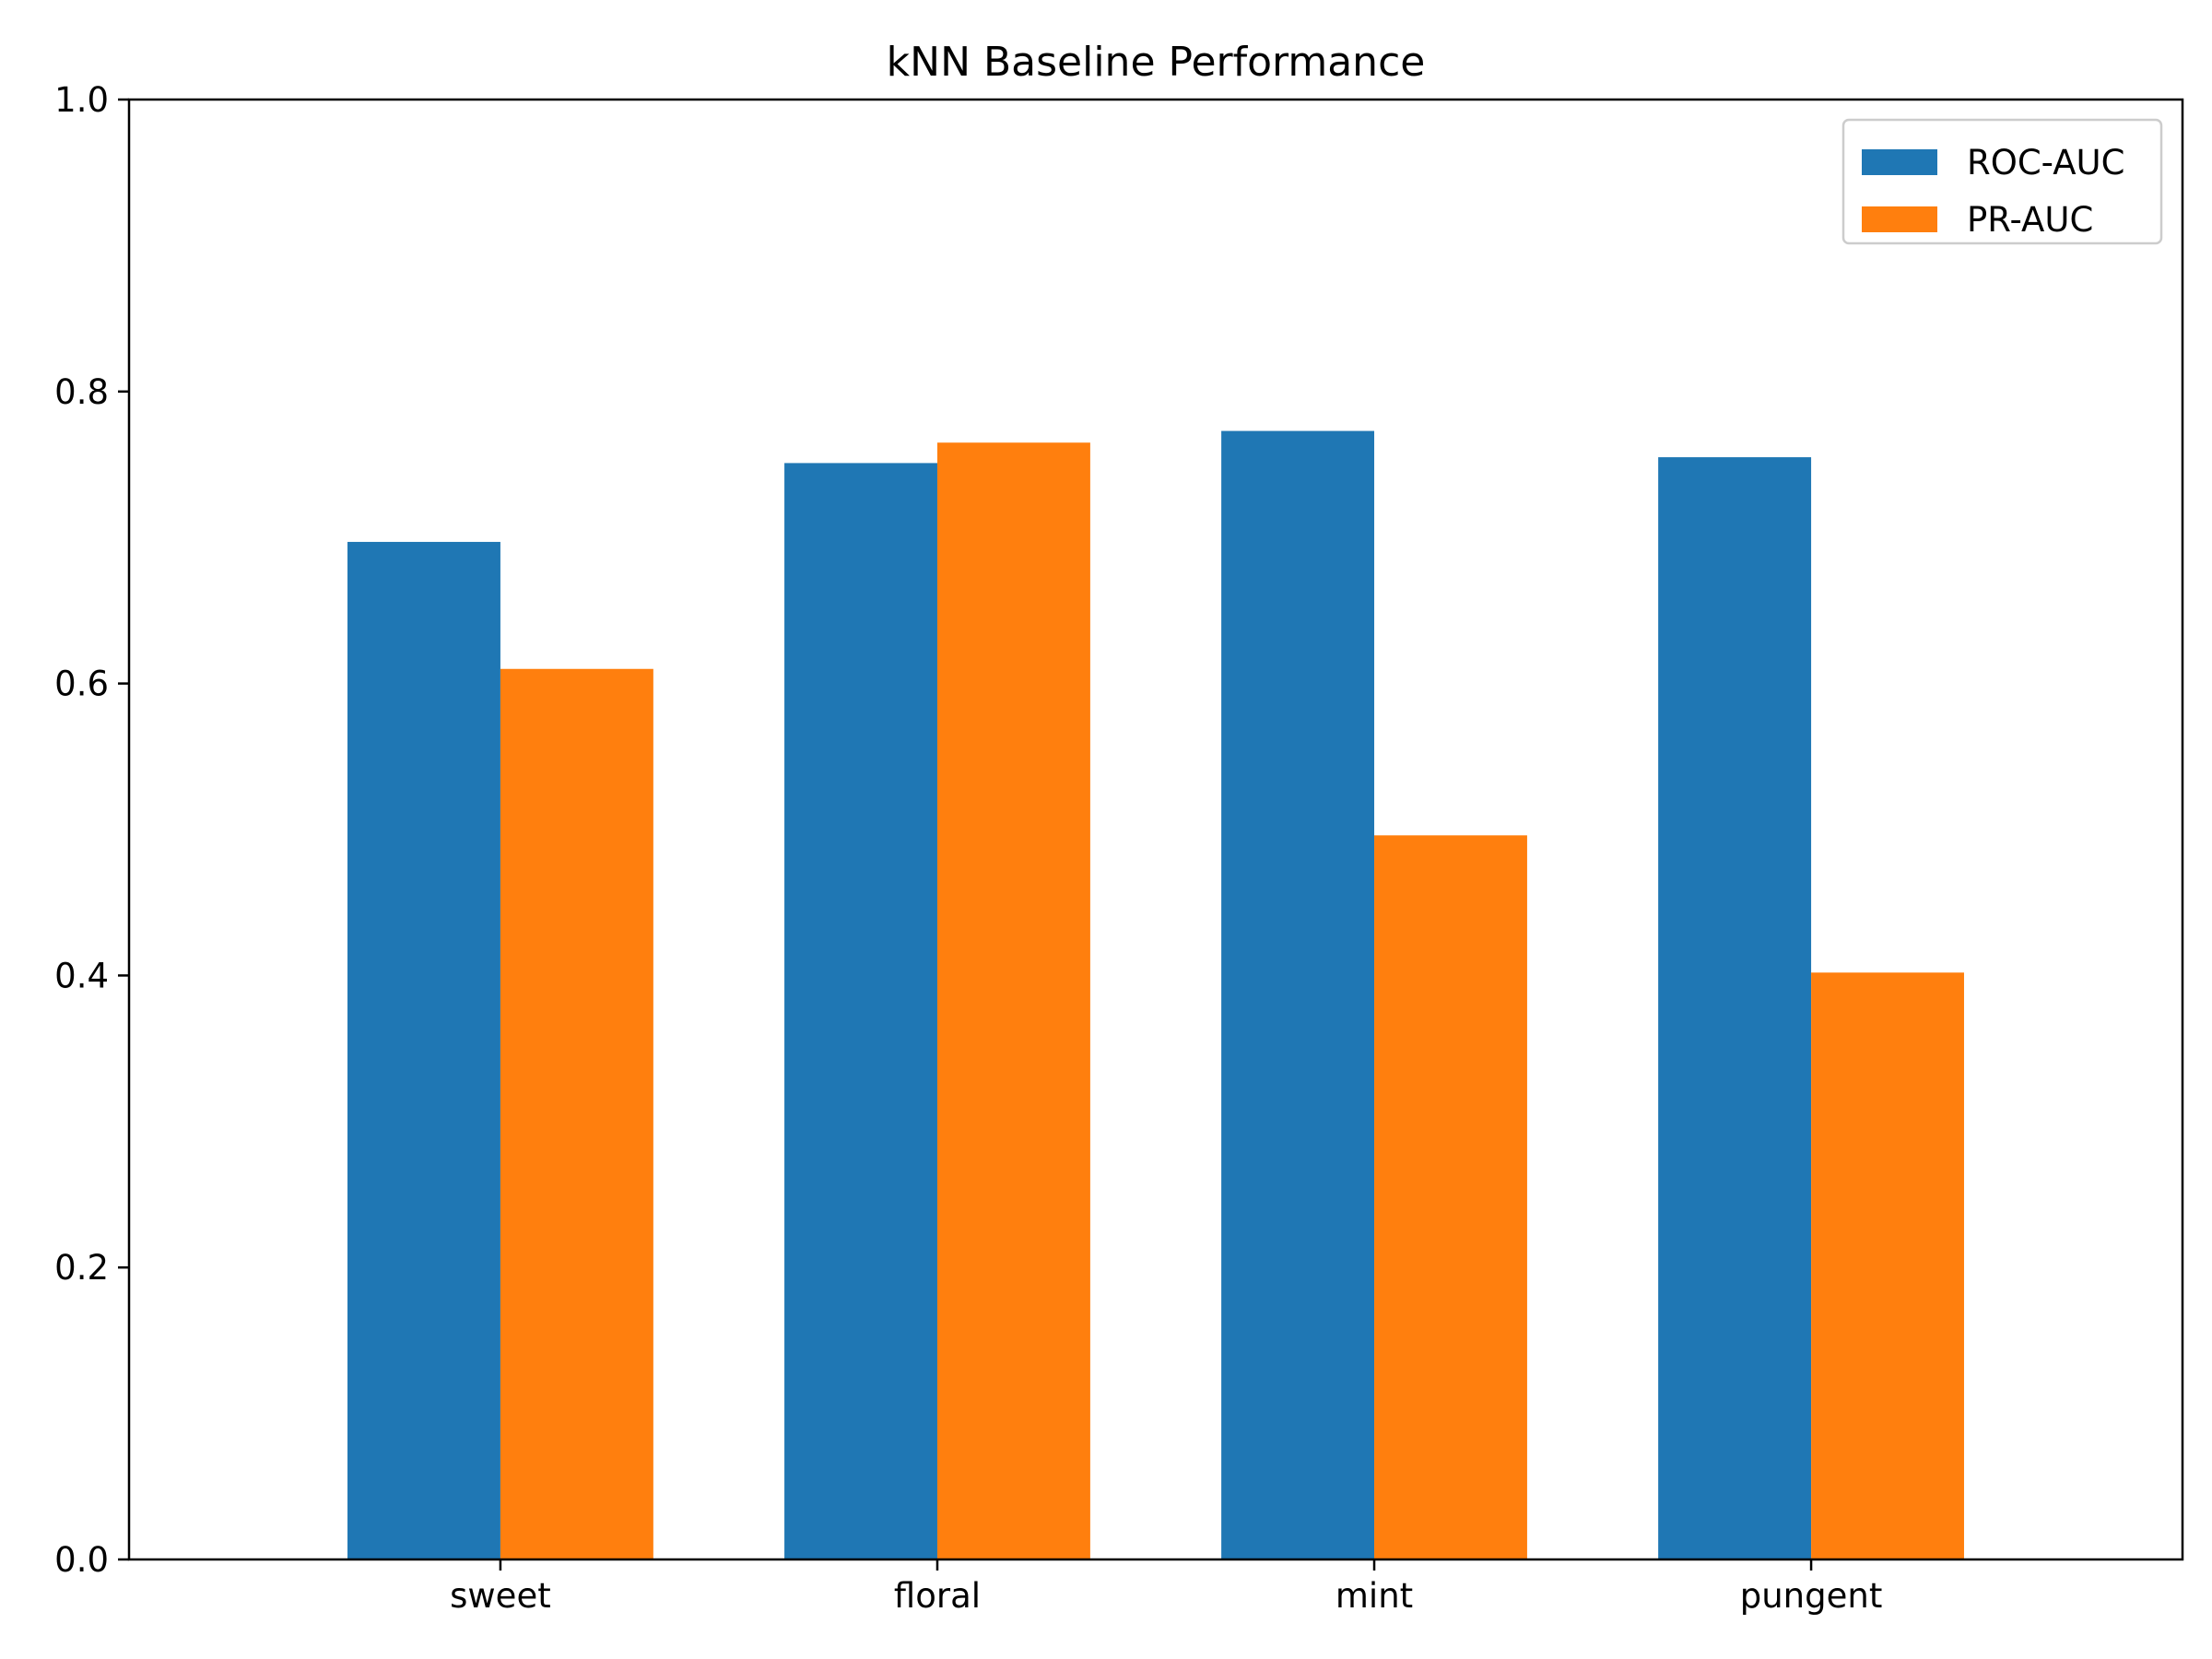 Image resolution: width=2212 pixels, height=1659 pixels. I want to click on y-tick-label: 0.0, so click(81, 1560).